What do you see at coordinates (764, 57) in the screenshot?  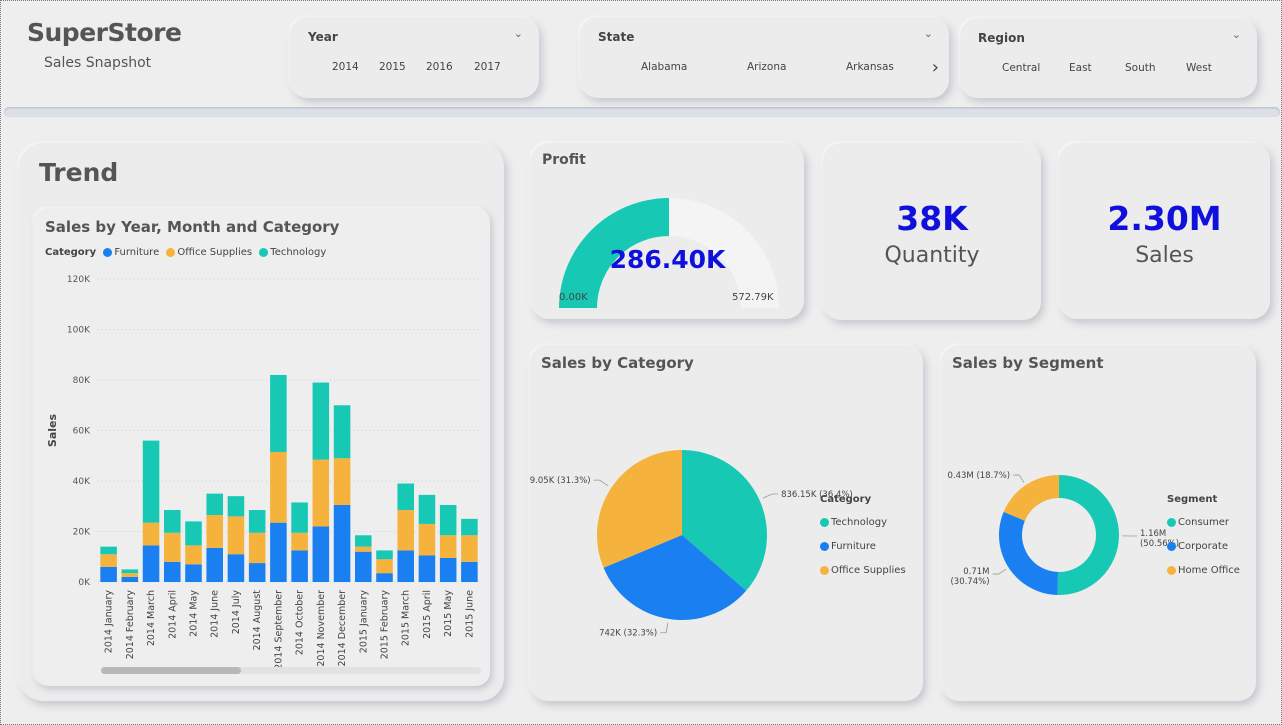 I see `state-slicer: State ⌄ Alabama Arizona Arkansas ›` at bounding box center [764, 57].